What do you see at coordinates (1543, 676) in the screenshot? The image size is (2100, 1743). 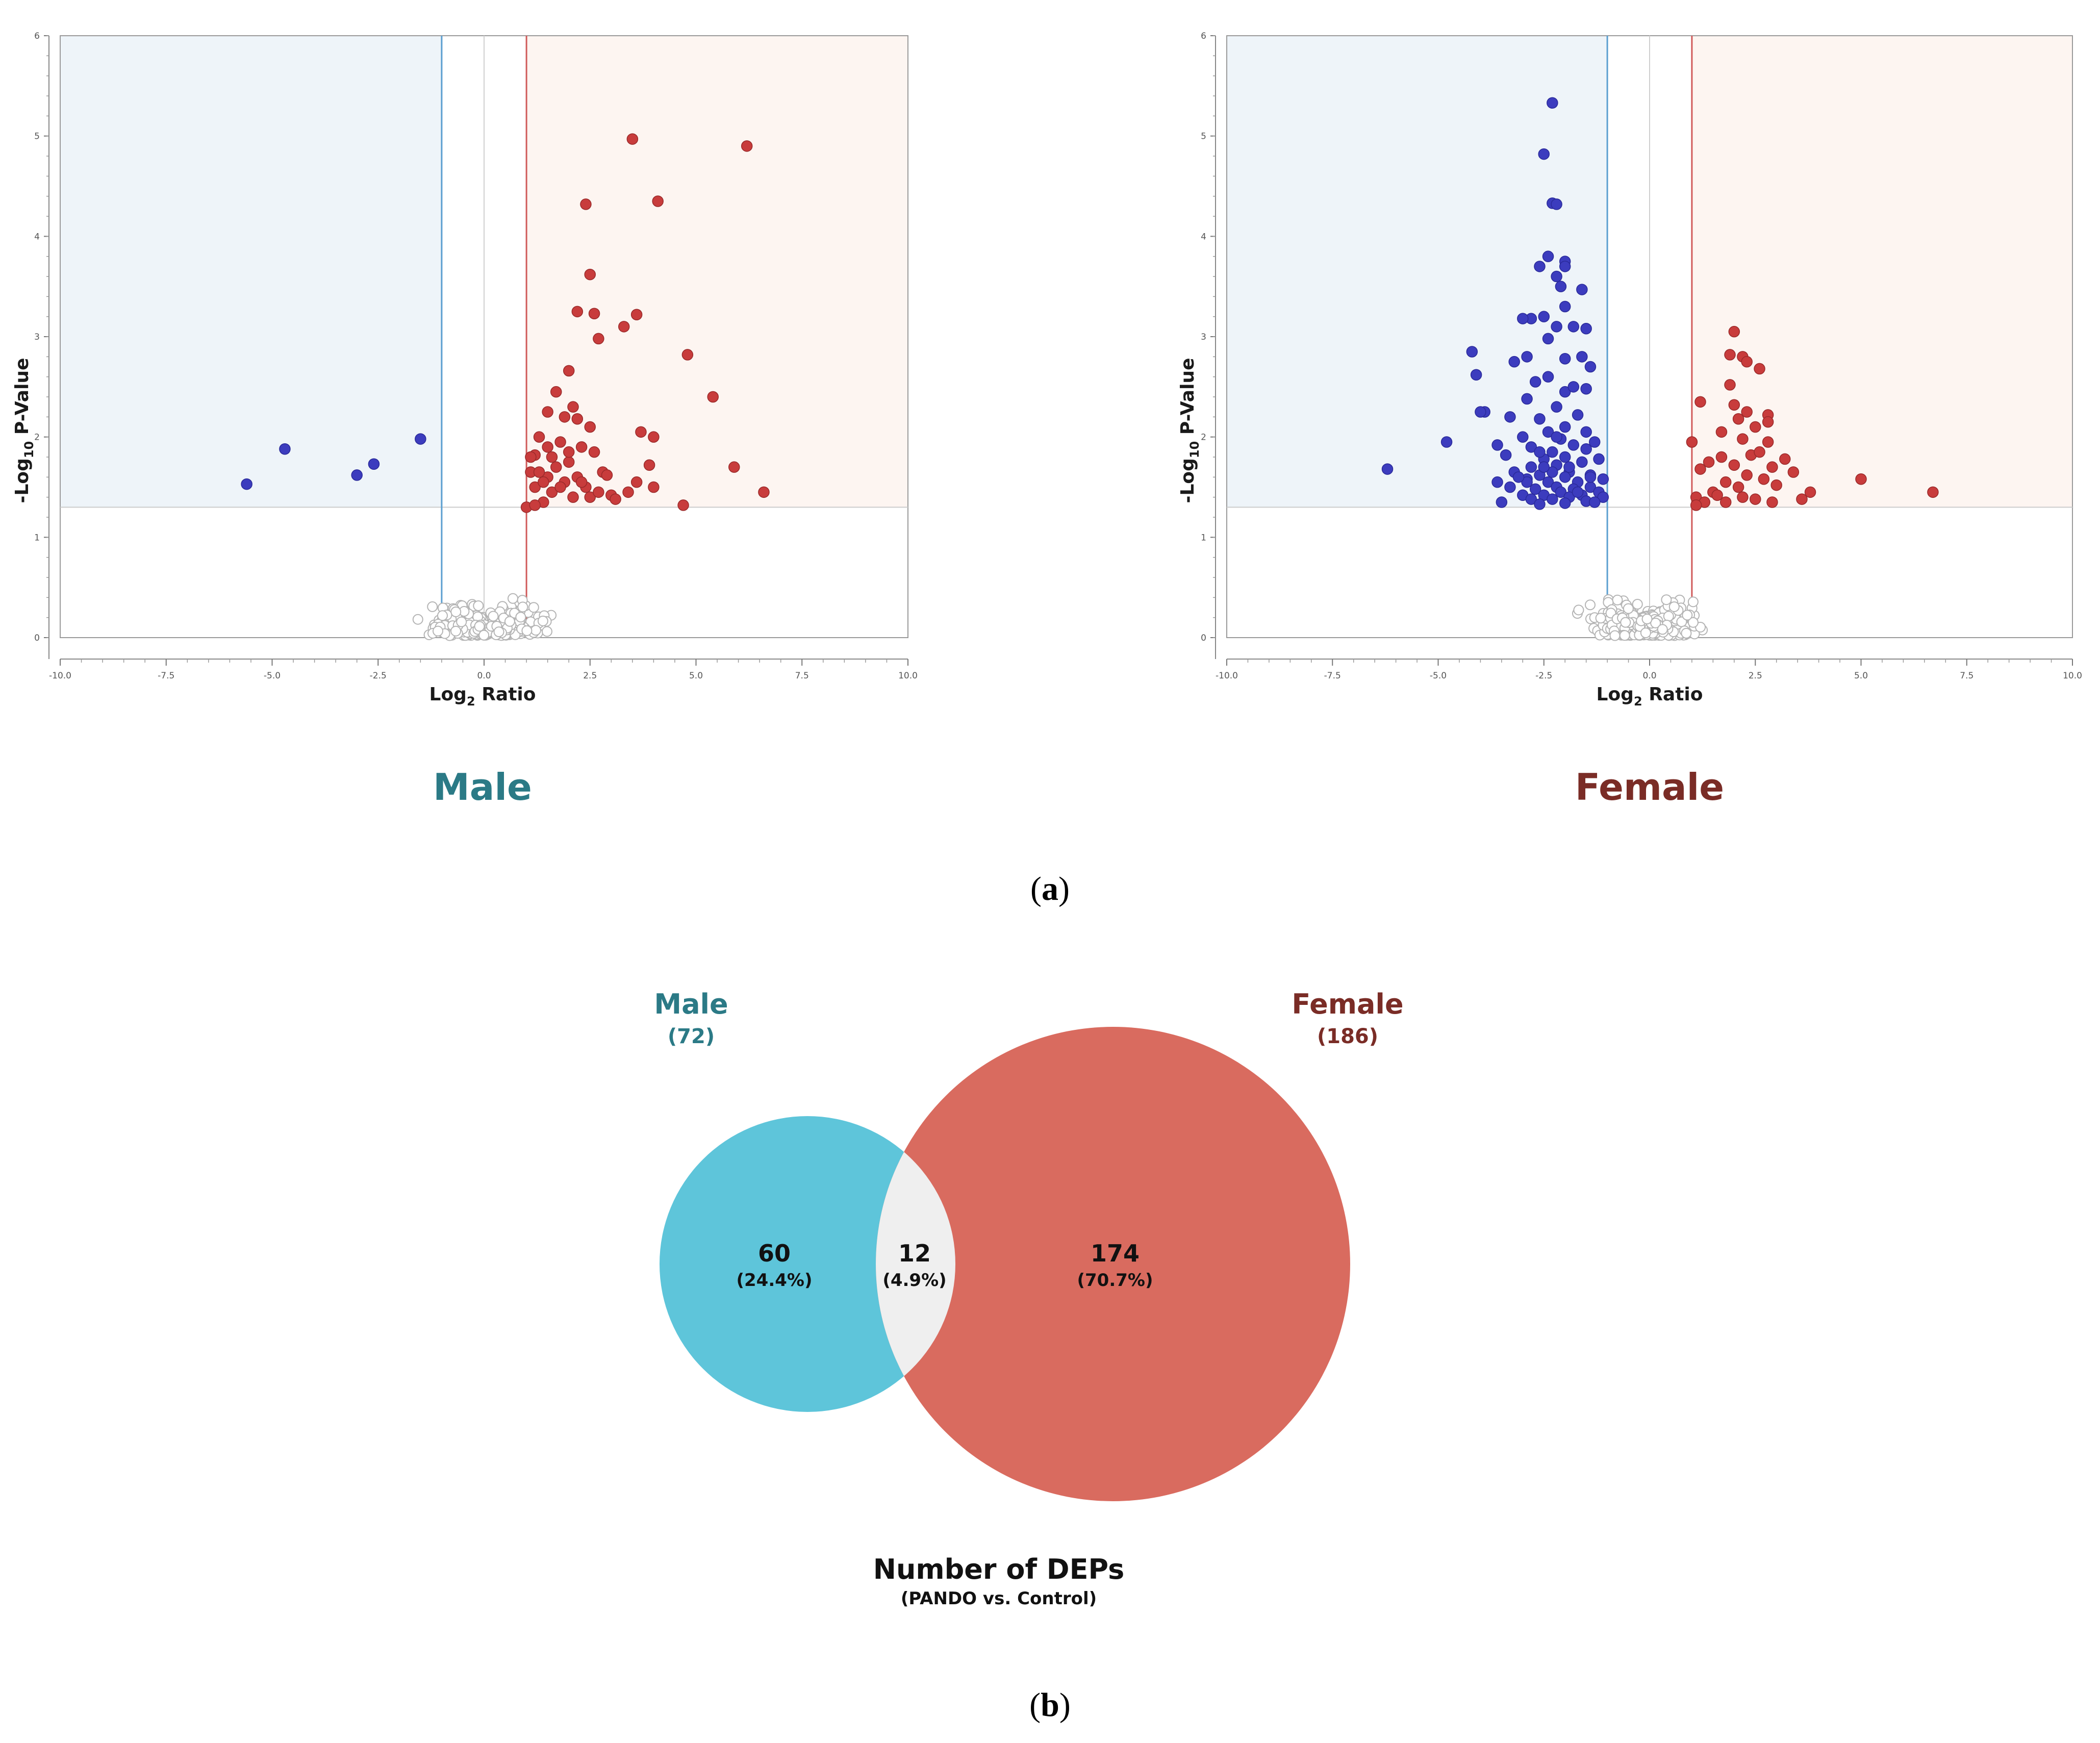 I see `female-x-tick-label: -2.5` at bounding box center [1543, 676].